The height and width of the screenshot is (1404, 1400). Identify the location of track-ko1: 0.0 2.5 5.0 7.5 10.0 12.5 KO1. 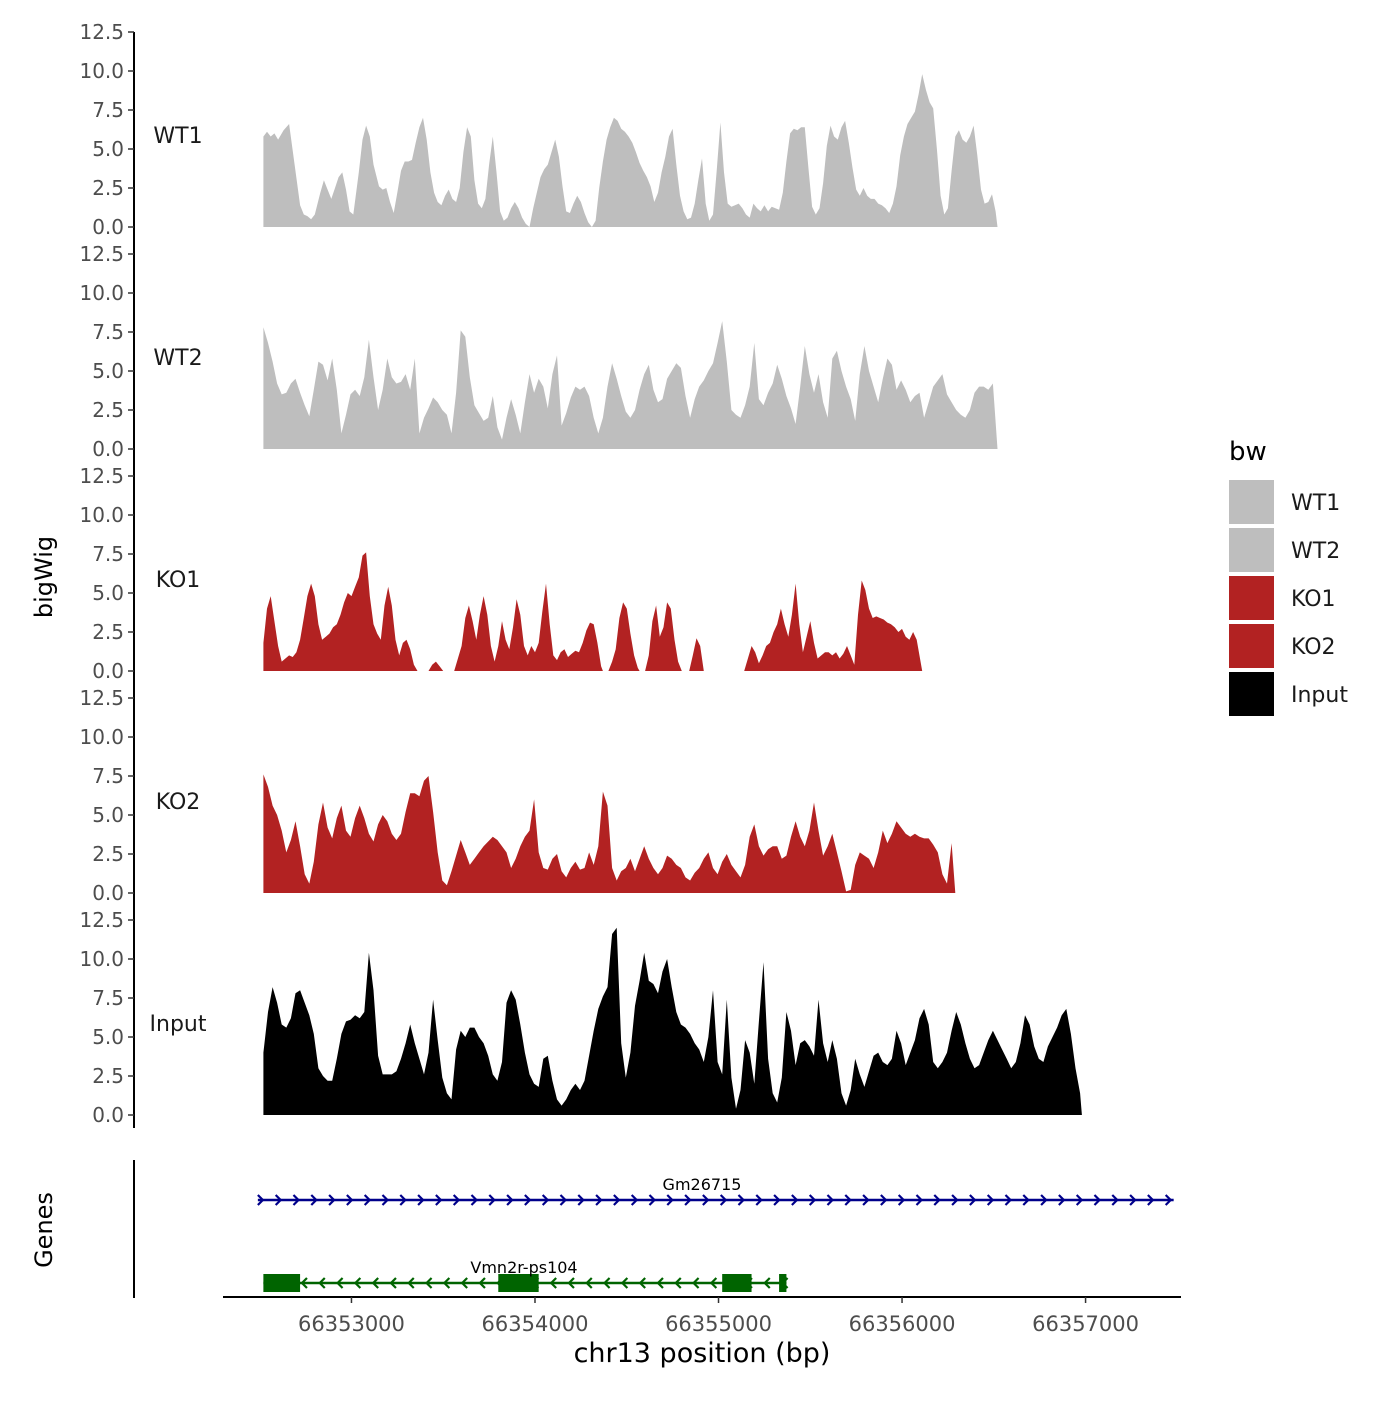
(501, 581).